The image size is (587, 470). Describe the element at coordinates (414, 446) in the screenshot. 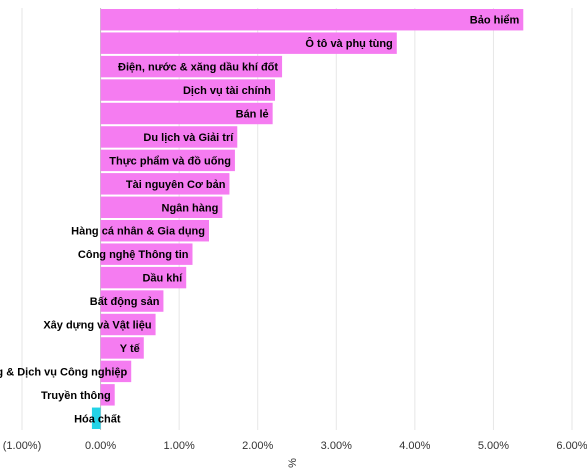

I see `x-tick-label: 4.00%` at that location.